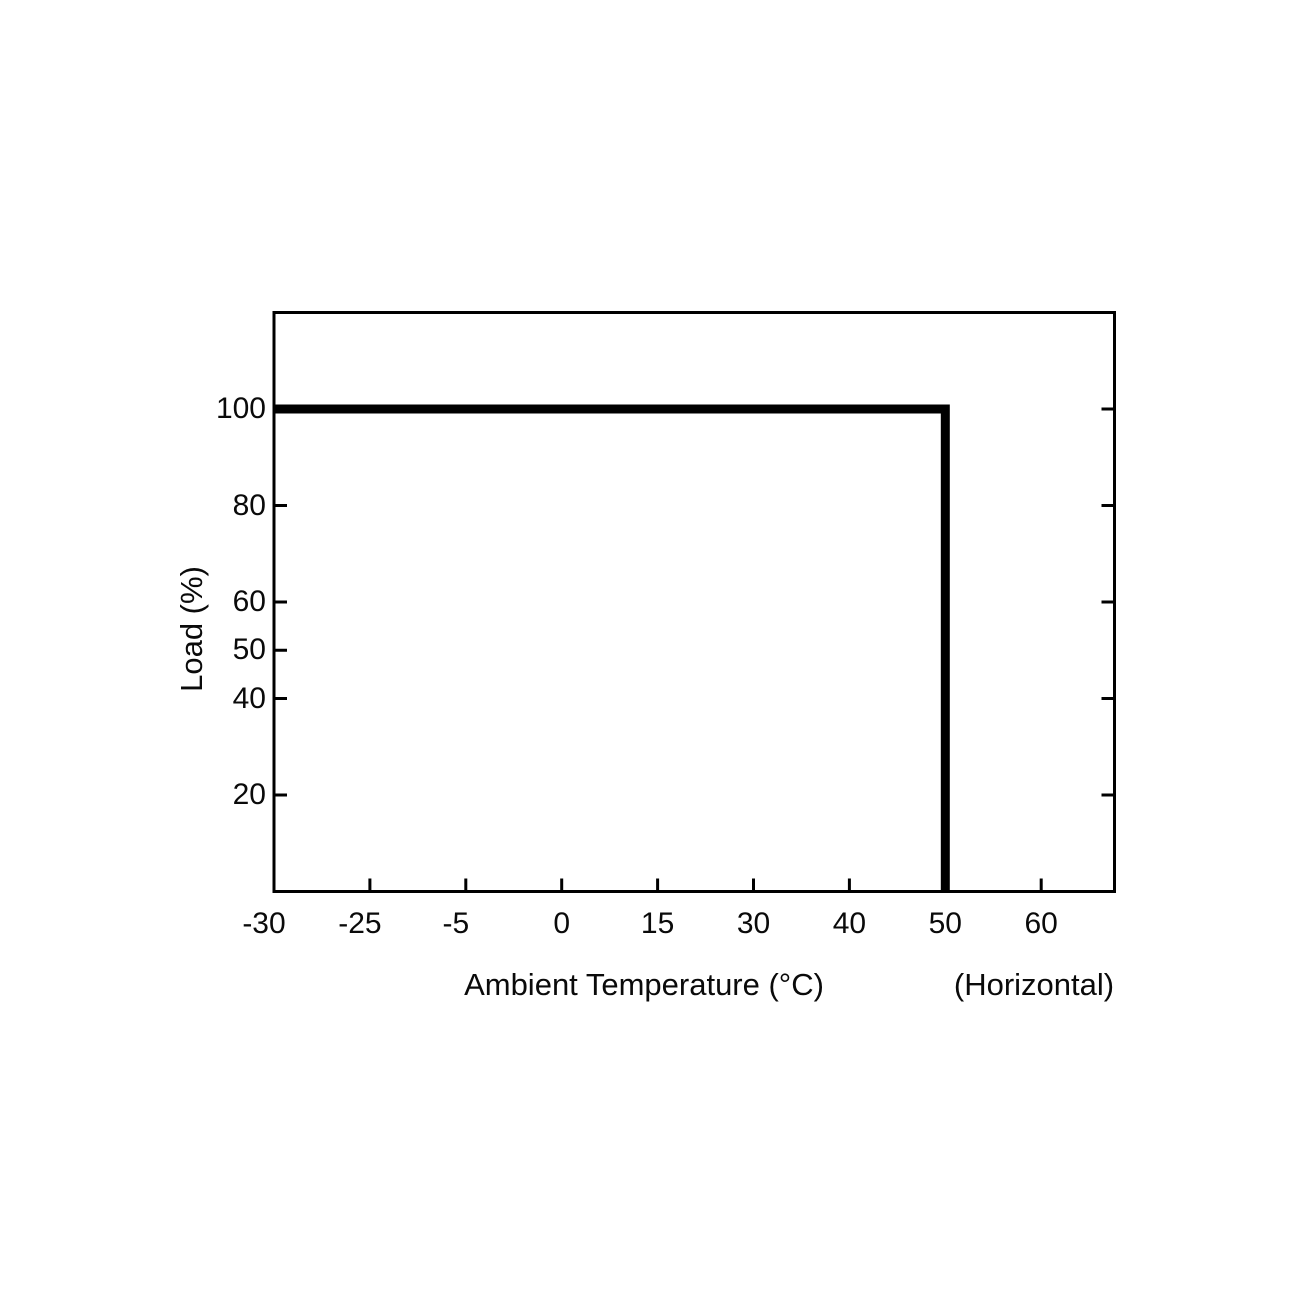  What do you see at coordinates (644, 984) in the screenshot?
I see `x-axis-title: Ambient Temperature (°C)` at bounding box center [644, 984].